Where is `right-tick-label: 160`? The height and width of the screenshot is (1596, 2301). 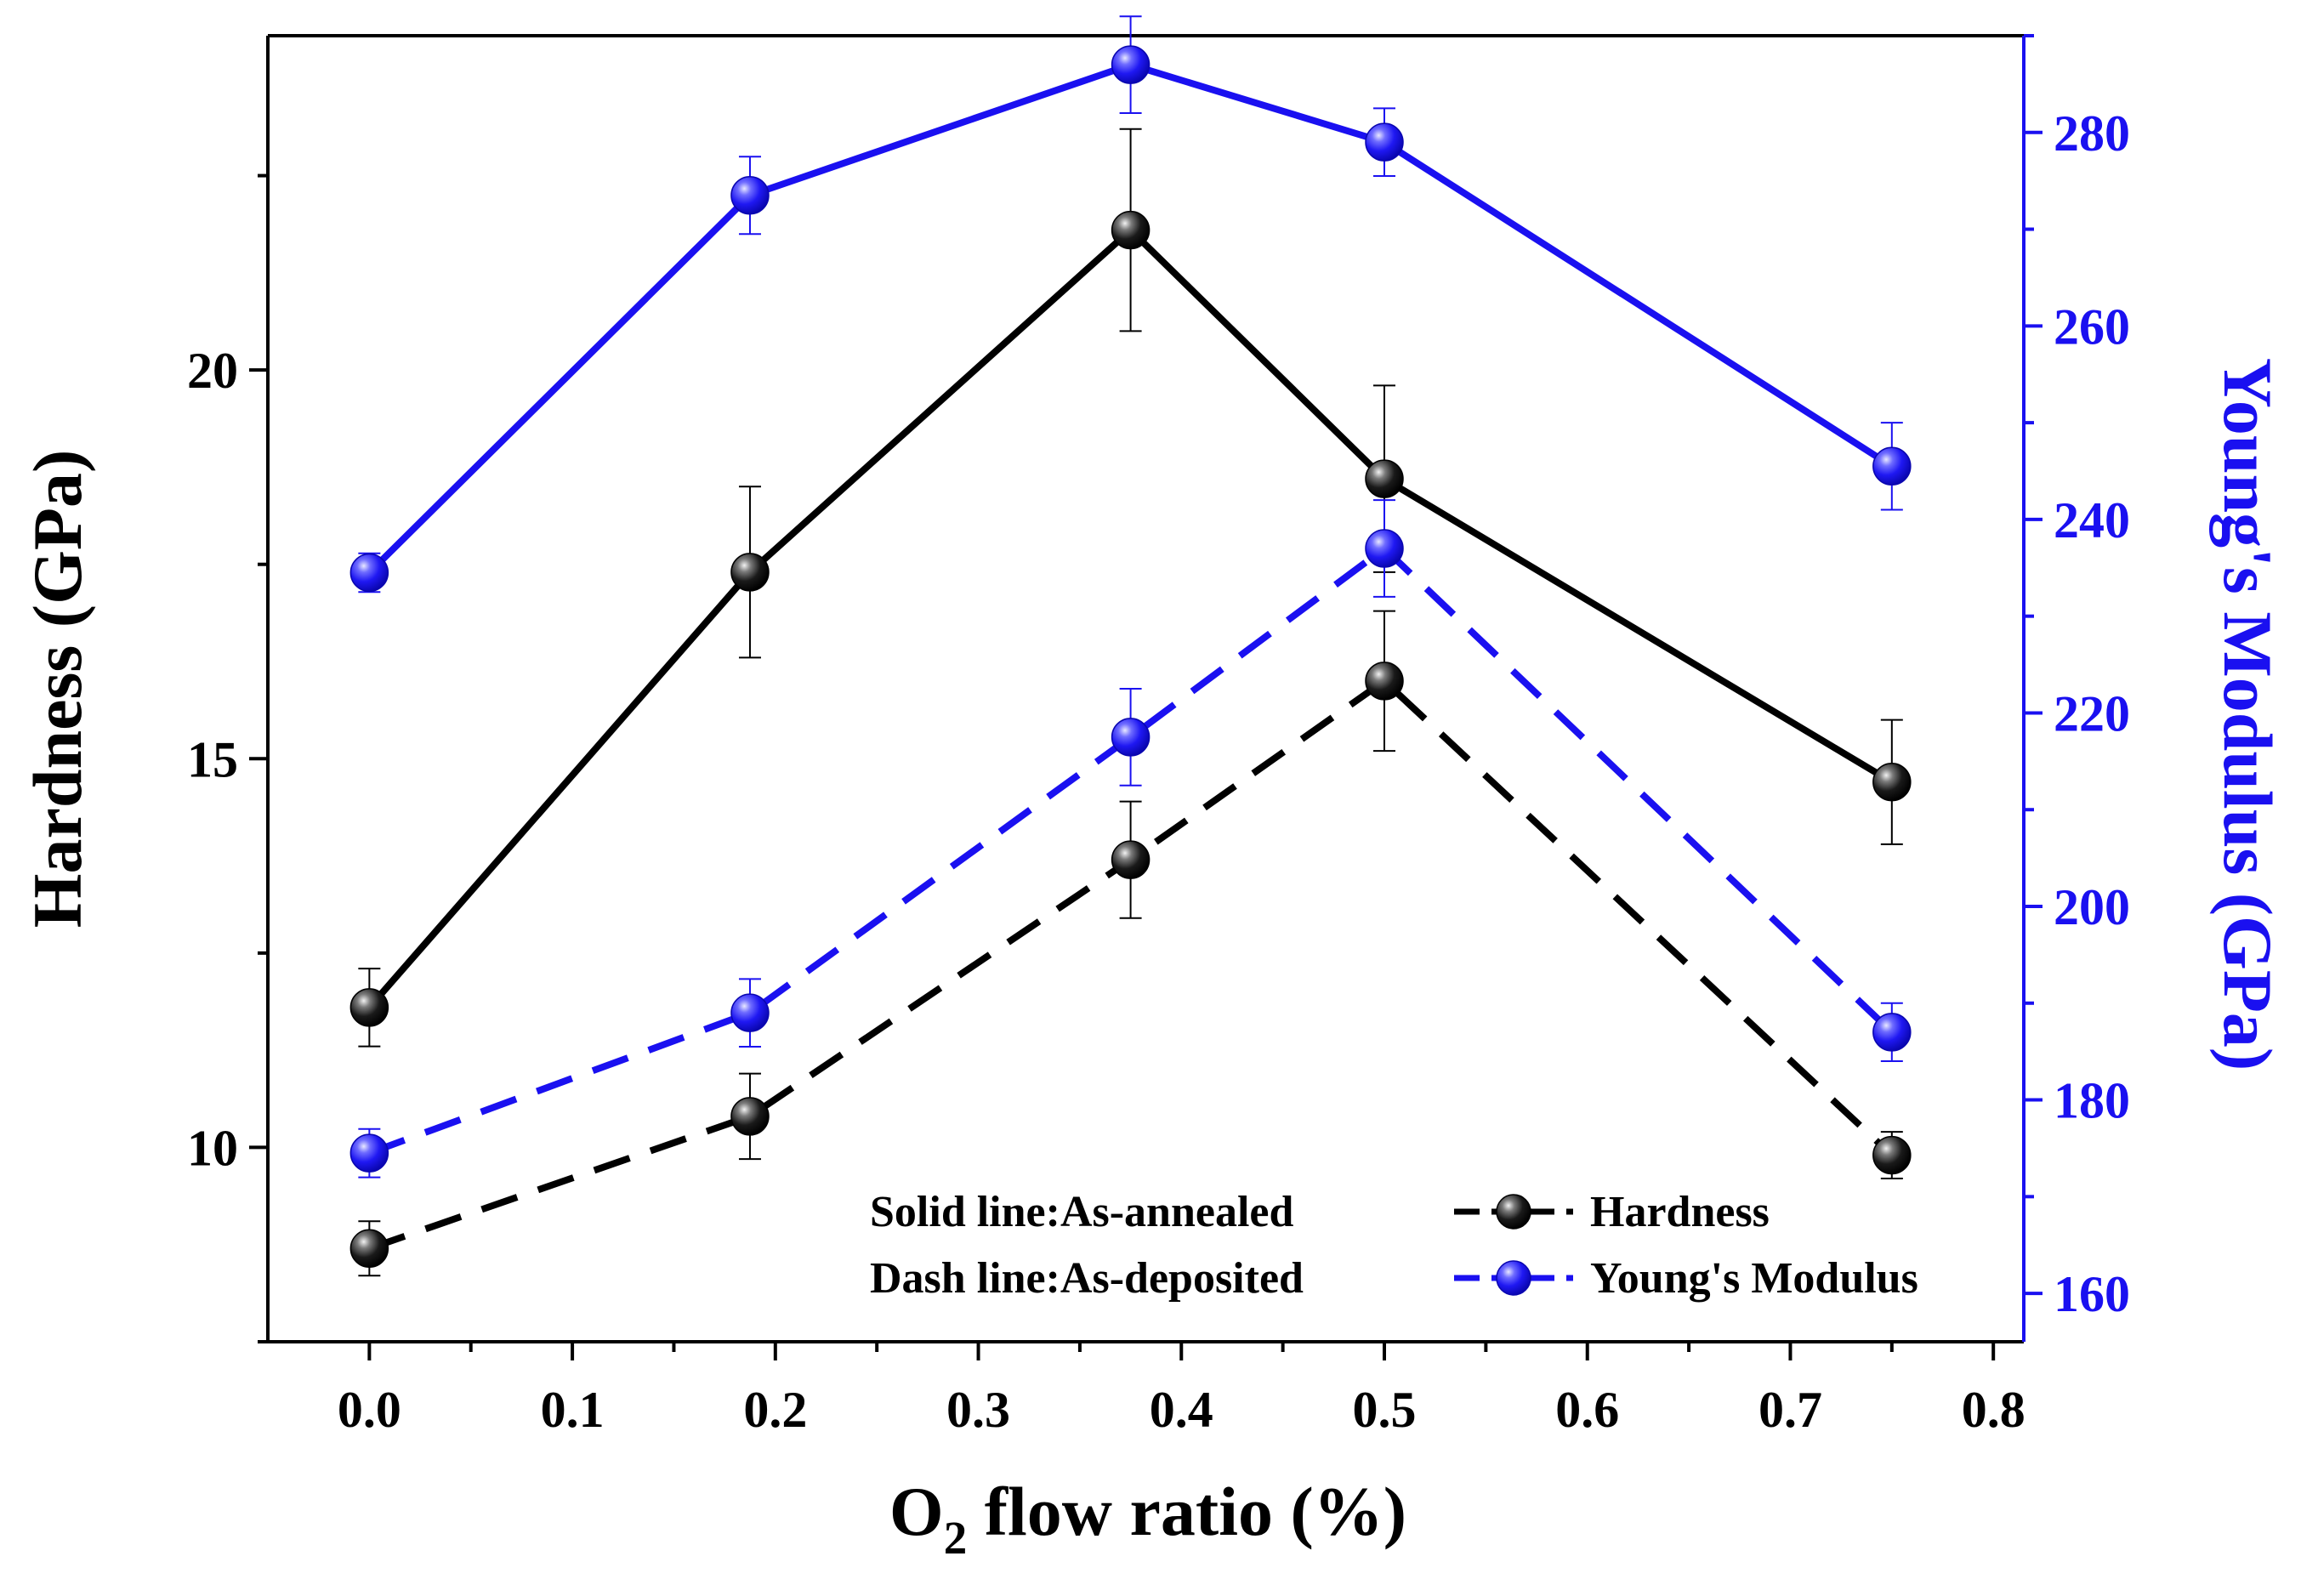 right-tick-label: 160 is located at coordinates (2092, 1294).